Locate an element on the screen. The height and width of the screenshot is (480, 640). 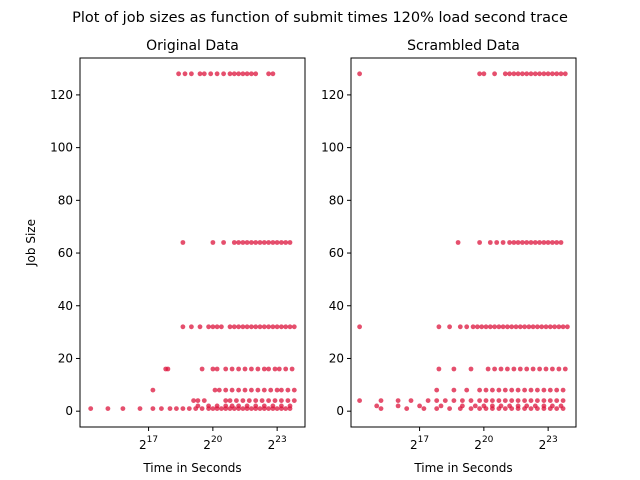
y-axis-label: Job Size is located at coordinates (31, 243).